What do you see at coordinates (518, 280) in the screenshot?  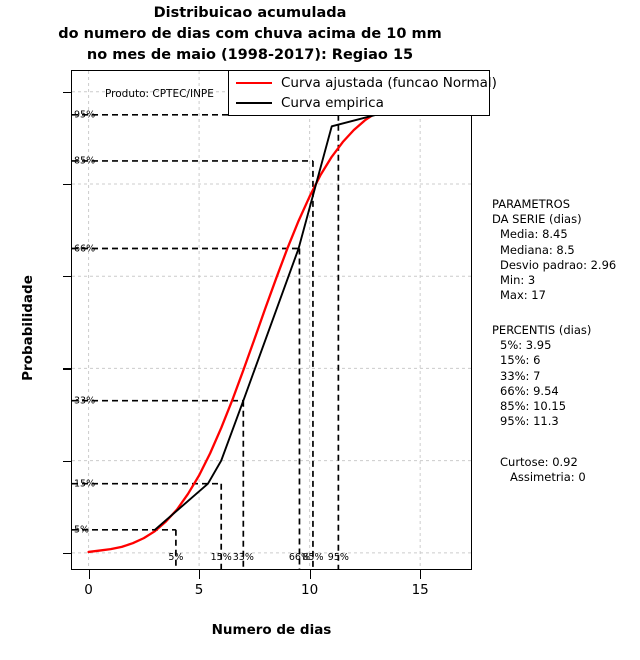 I see `parameter-min: Min: 3` at bounding box center [518, 280].